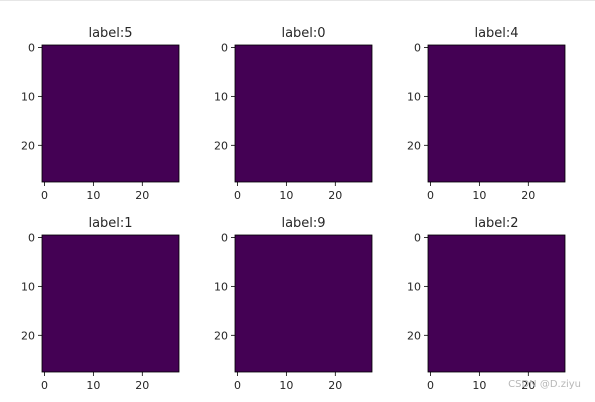 This screenshot has width=595, height=402. What do you see at coordinates (297, 0) in the screenshot?
I see `top-divider` at bounding box center [297, 0].